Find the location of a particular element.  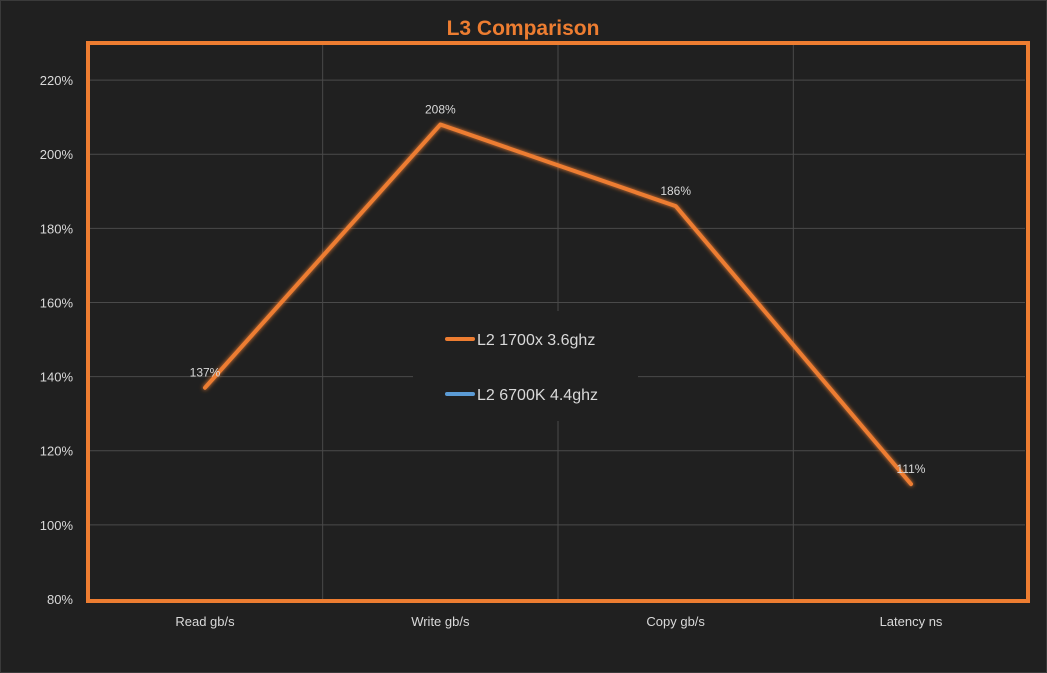

data-label: 208% is located at coordinates (440, 110).